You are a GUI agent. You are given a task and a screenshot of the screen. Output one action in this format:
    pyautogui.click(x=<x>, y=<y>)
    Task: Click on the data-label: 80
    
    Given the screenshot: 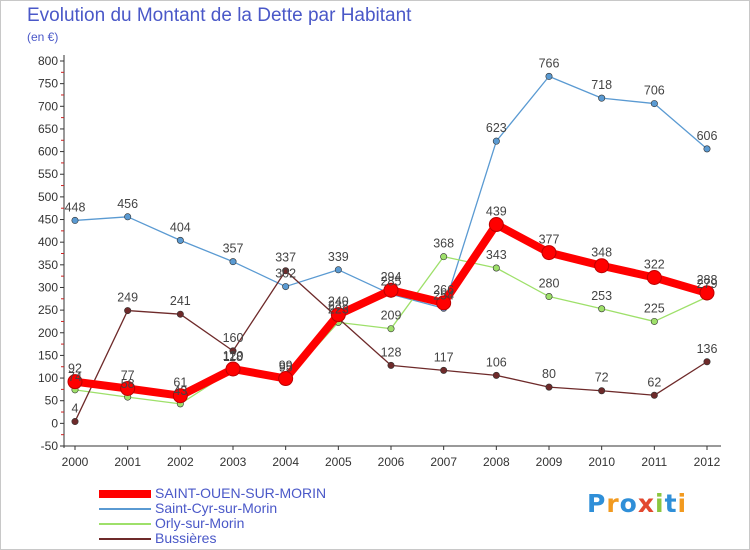 What is the action you would take?
    pyautogui.click(x=549, y=374)
    